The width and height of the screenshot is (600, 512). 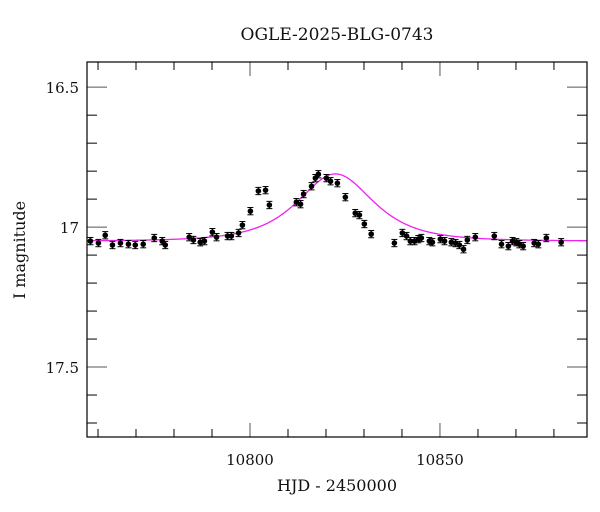 I want to click on y-tick-label: 17, so click(x=69, y=228).